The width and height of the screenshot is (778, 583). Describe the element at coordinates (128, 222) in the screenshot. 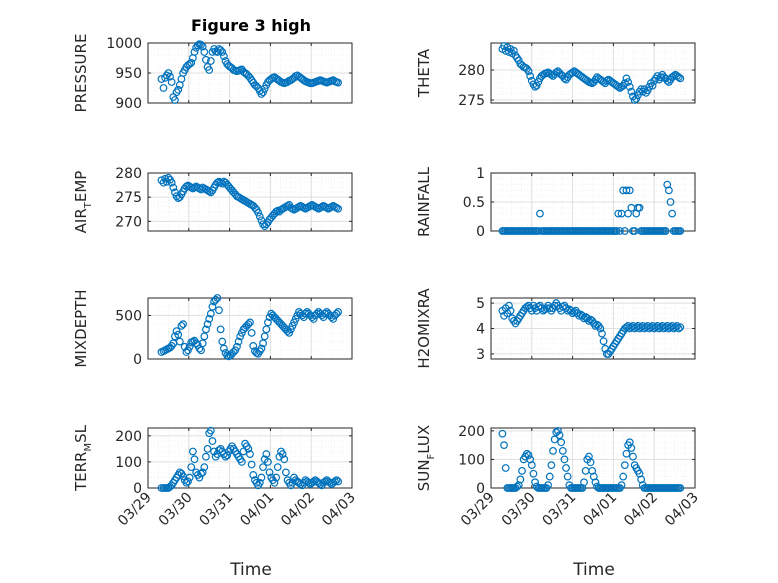

I see `y-tick-label: 270` at that location.